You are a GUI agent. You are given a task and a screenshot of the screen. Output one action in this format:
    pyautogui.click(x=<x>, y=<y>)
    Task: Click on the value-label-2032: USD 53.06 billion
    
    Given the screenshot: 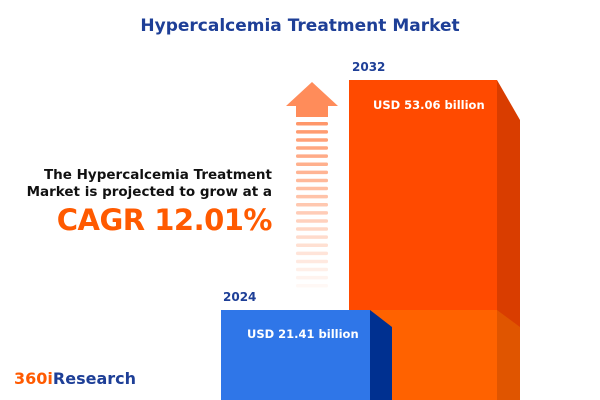 What is the action you would take?
    pyautogui.click(x=429, y=105)
    